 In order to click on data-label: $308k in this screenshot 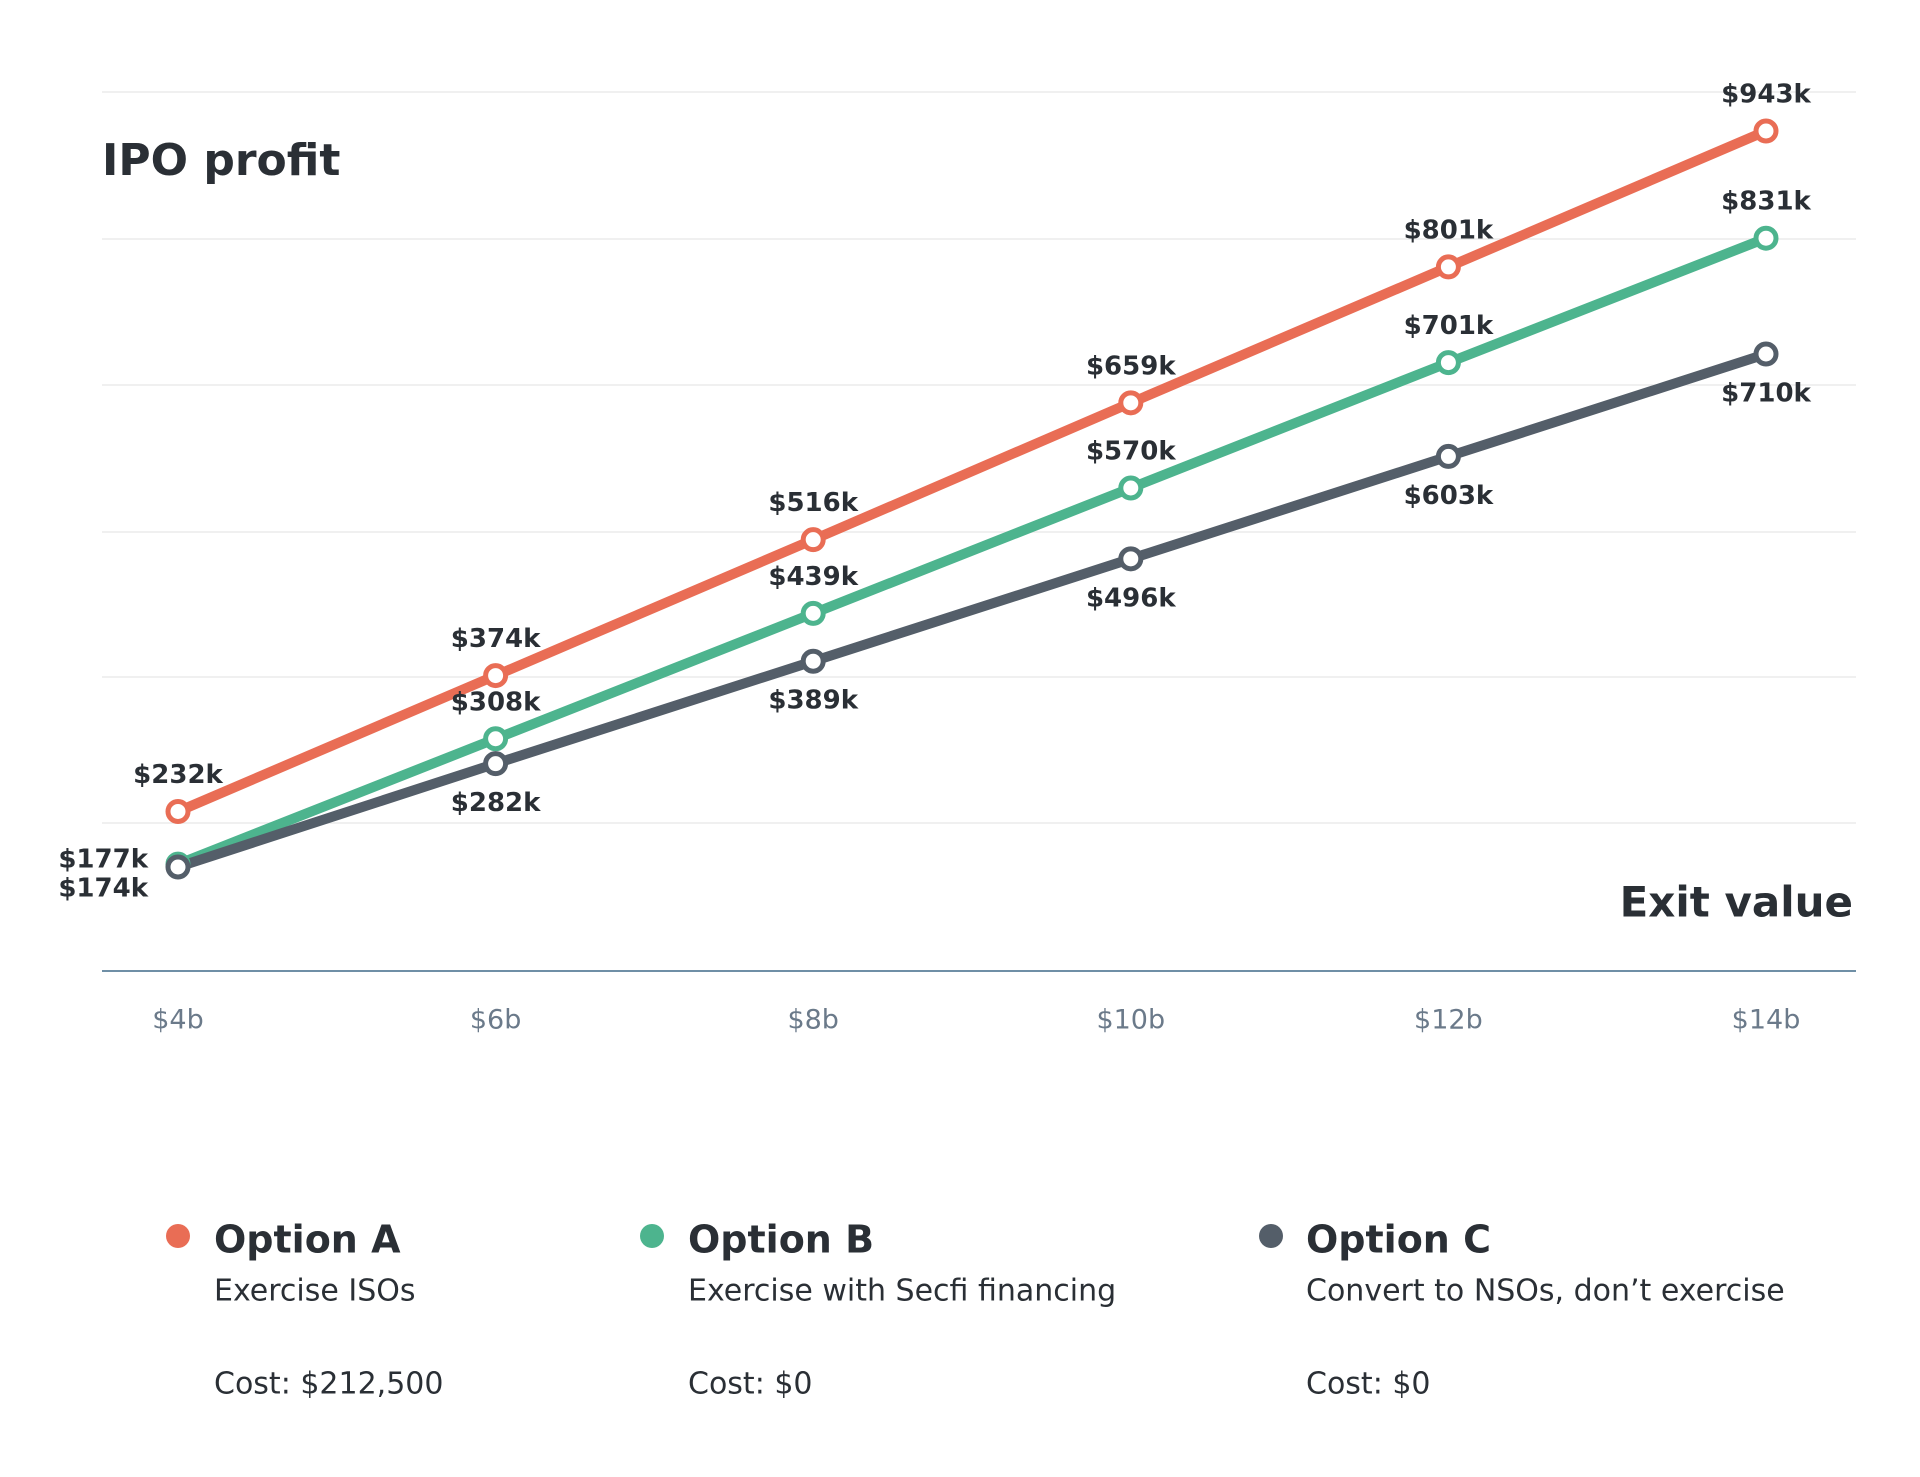, I will do `click(496, 702)`.